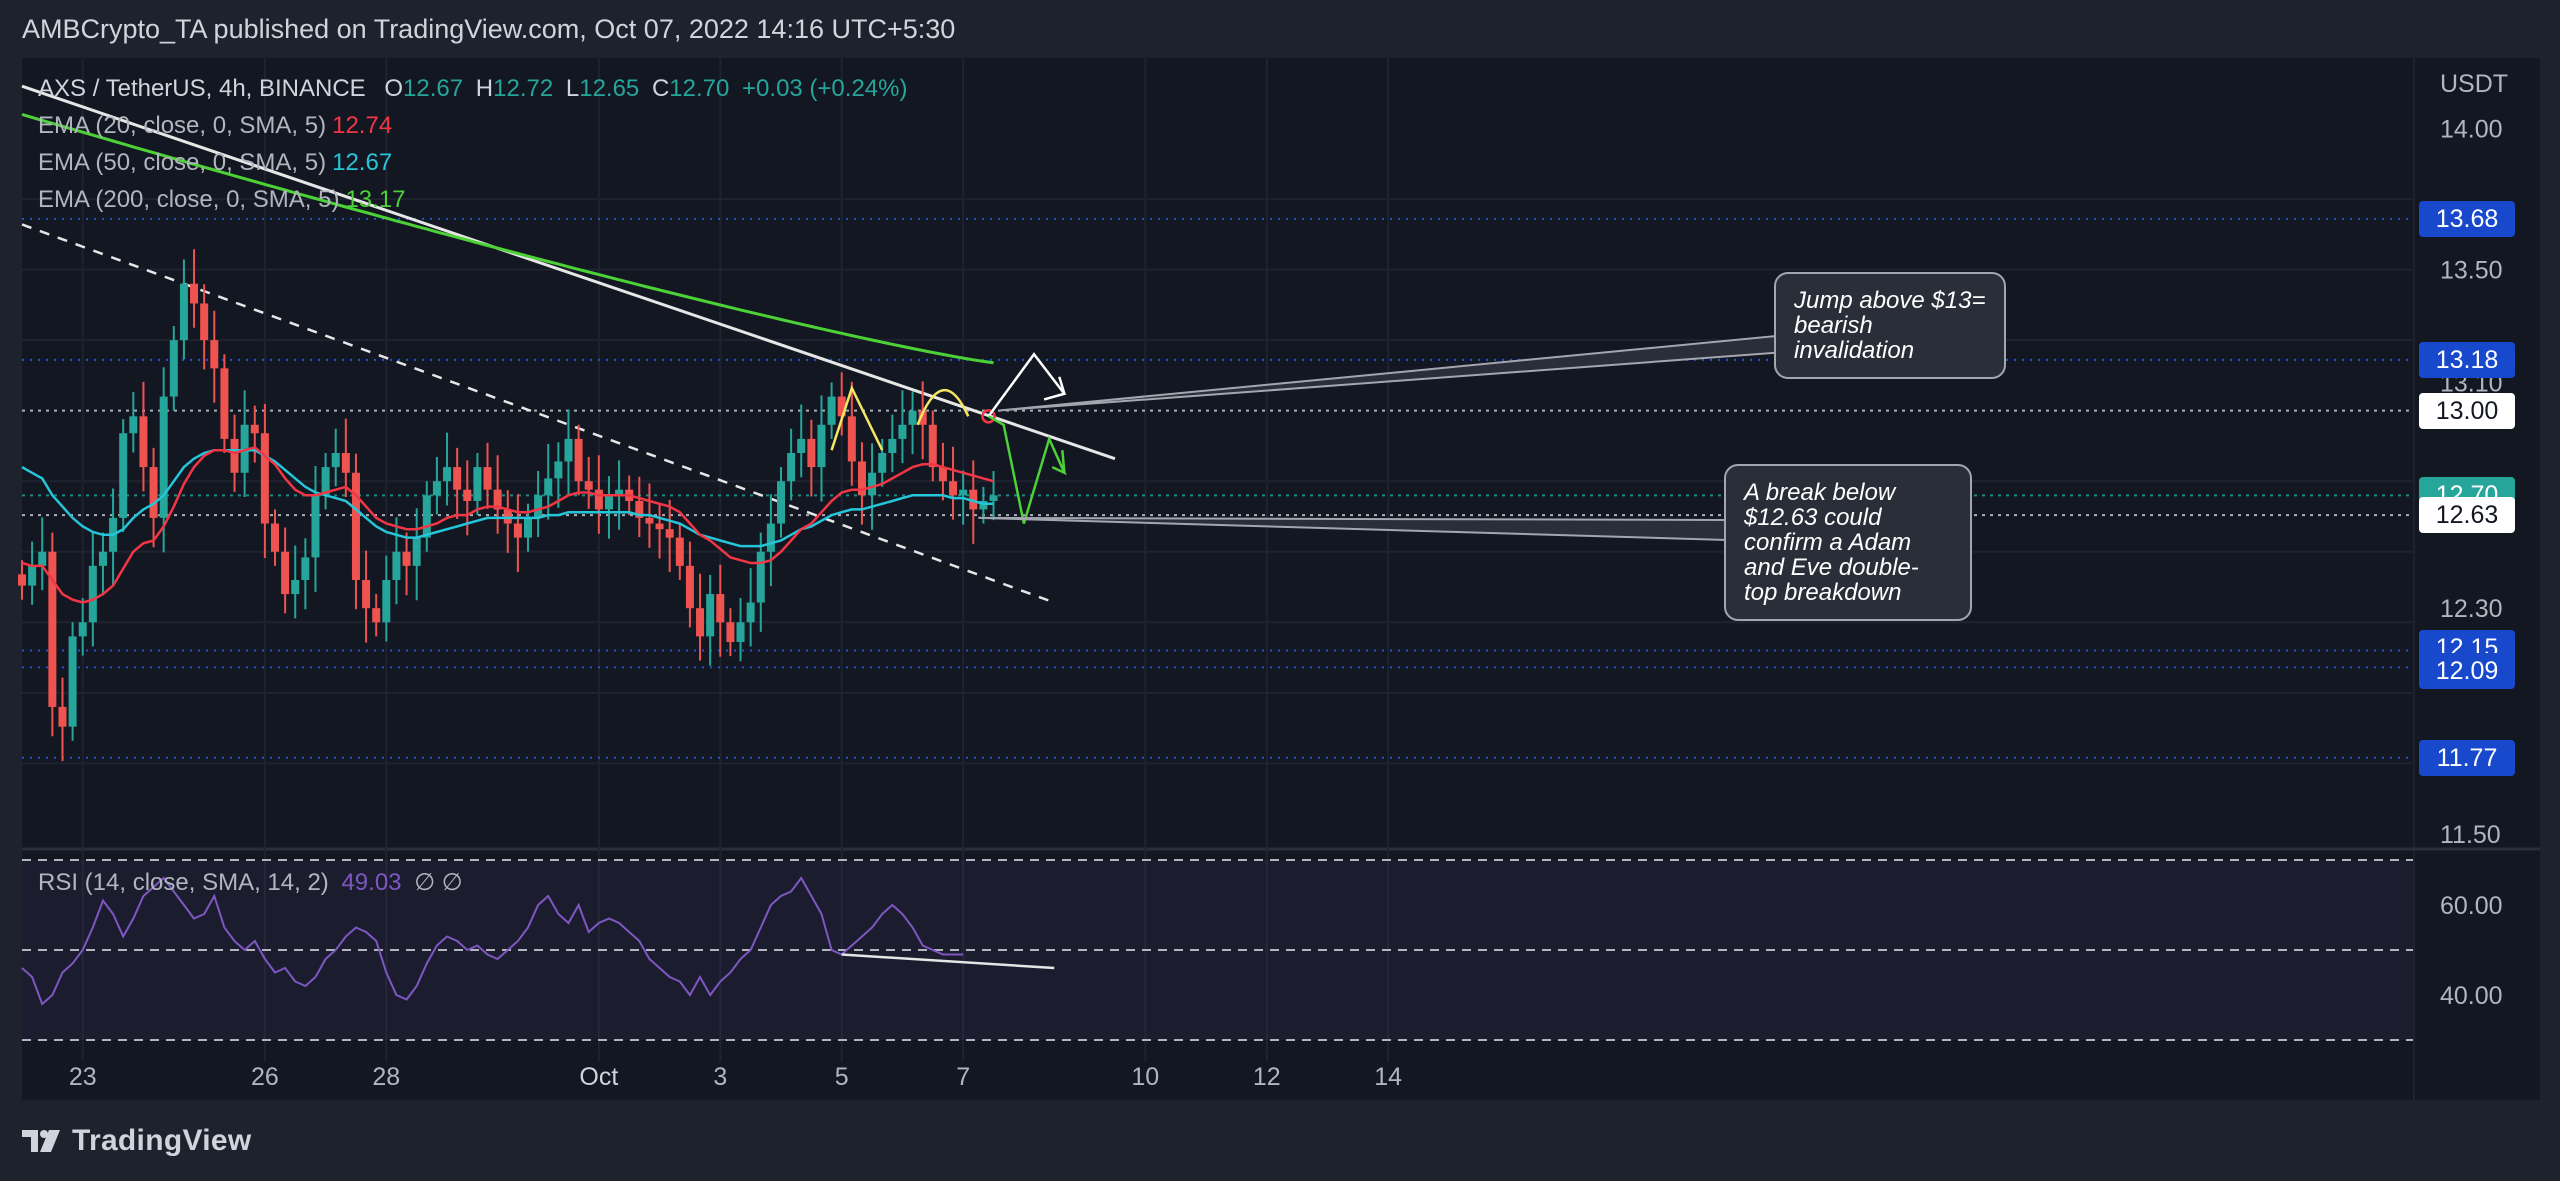 The height and width of the screenshot is (1181, 2560). What do you see at coordinates (1027, 385) in the screenshot?
I see `bullish-projection-path` at bounding box center [1027, 385].